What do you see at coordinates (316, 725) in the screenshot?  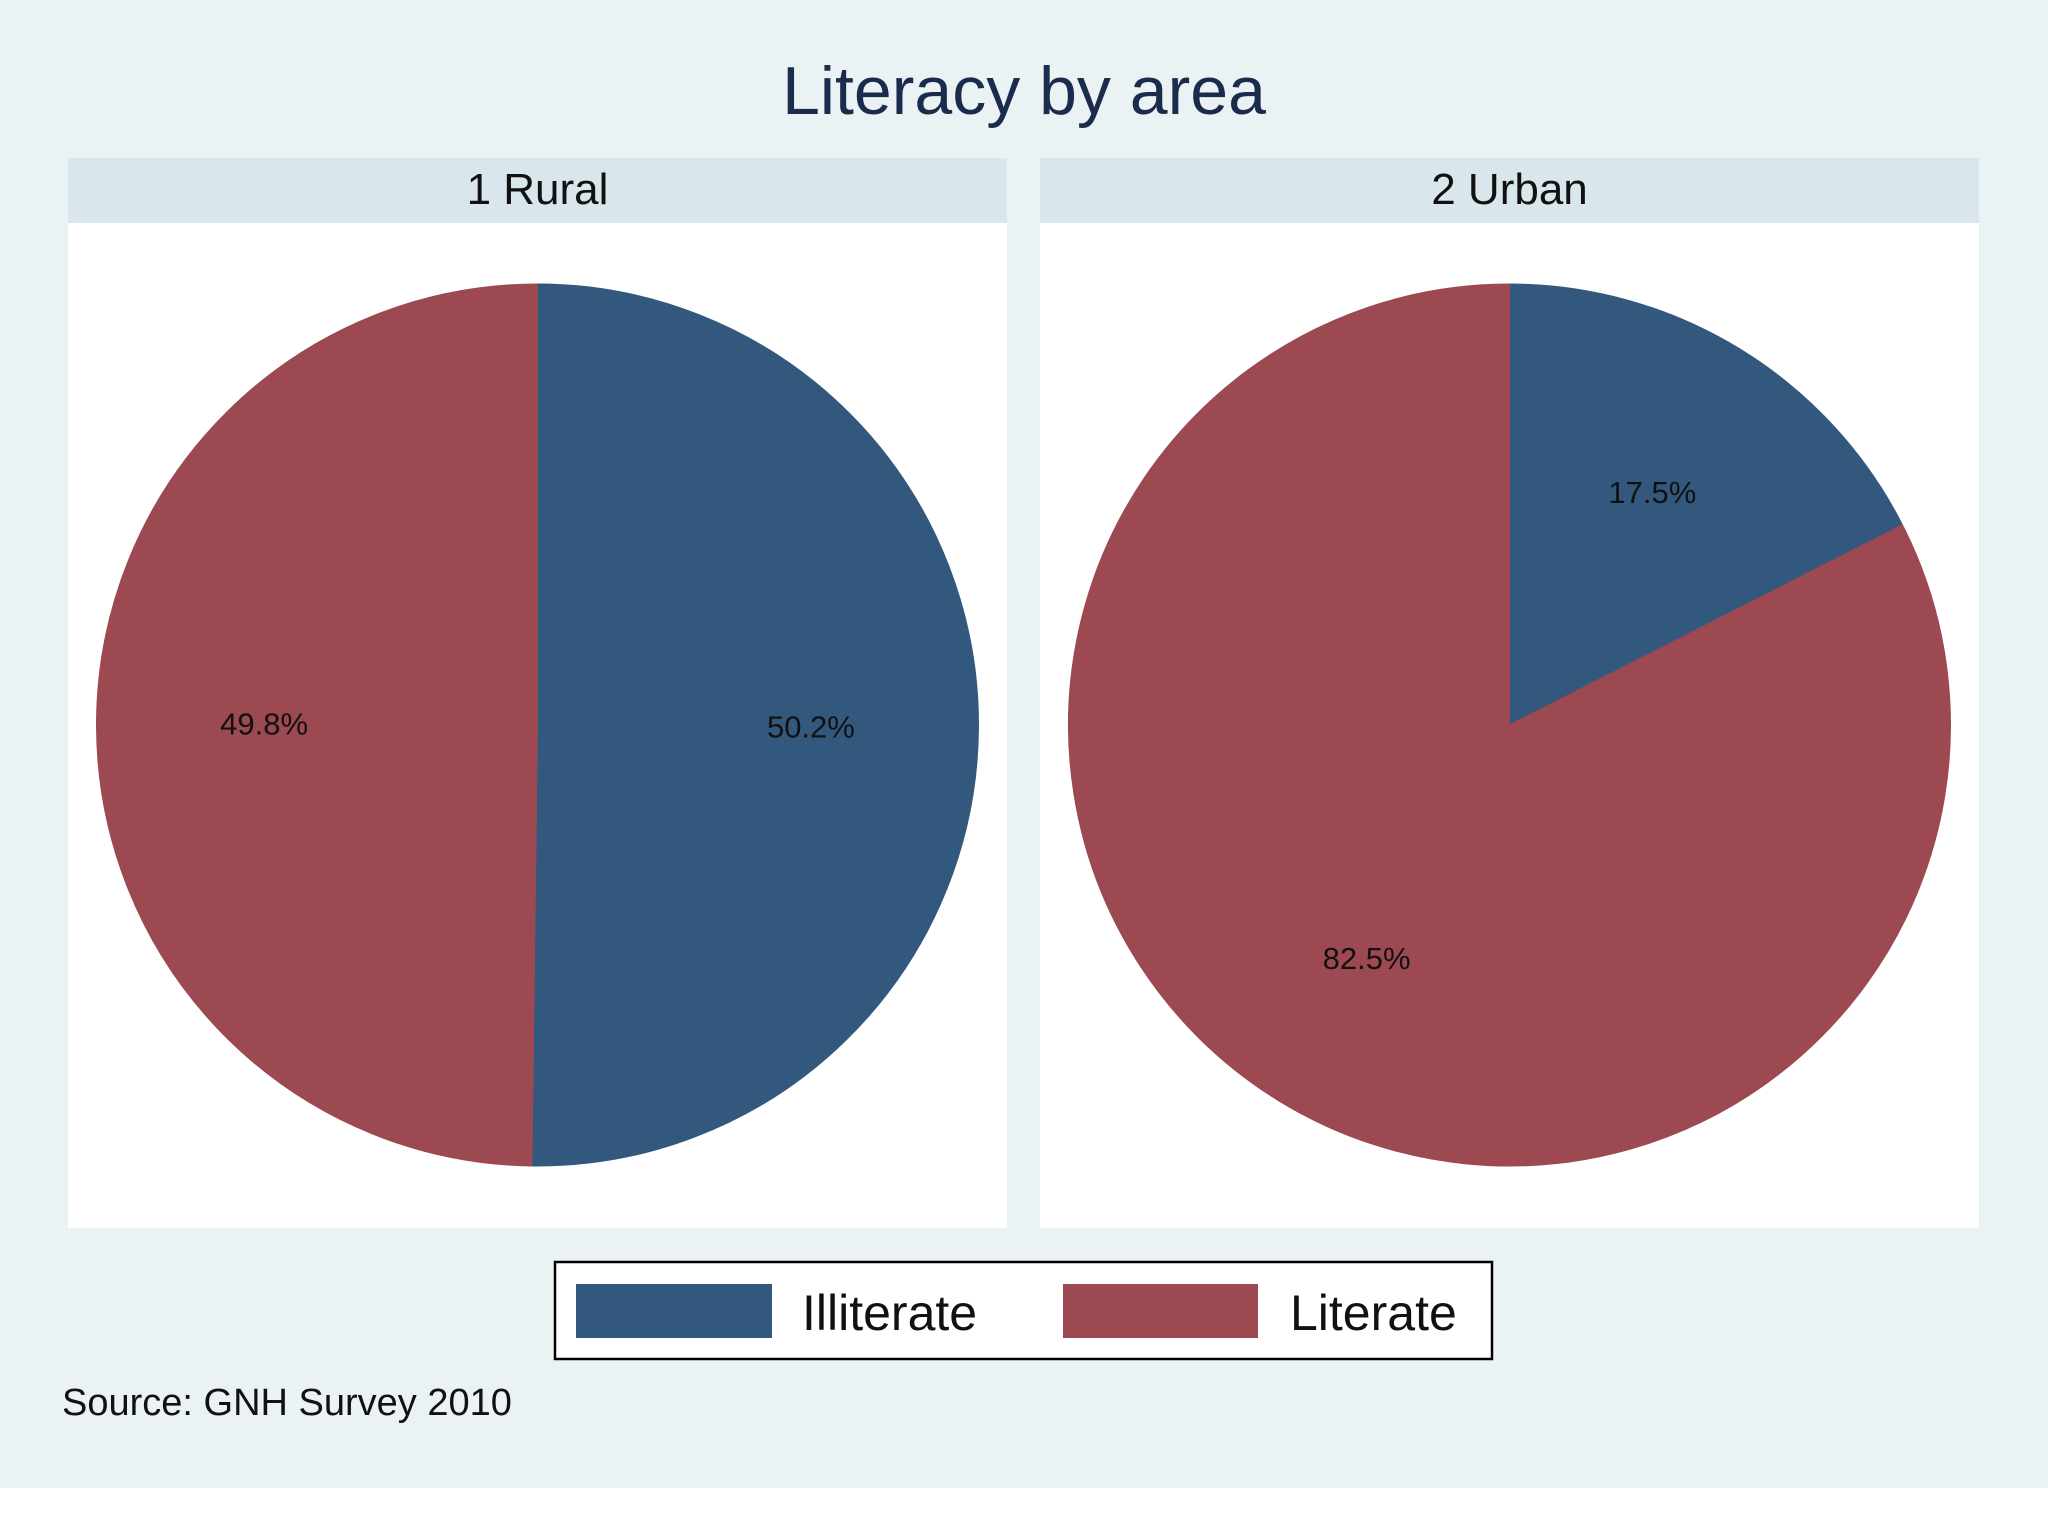 I see `pie-slice-literate` at bounding box center [316, 725].